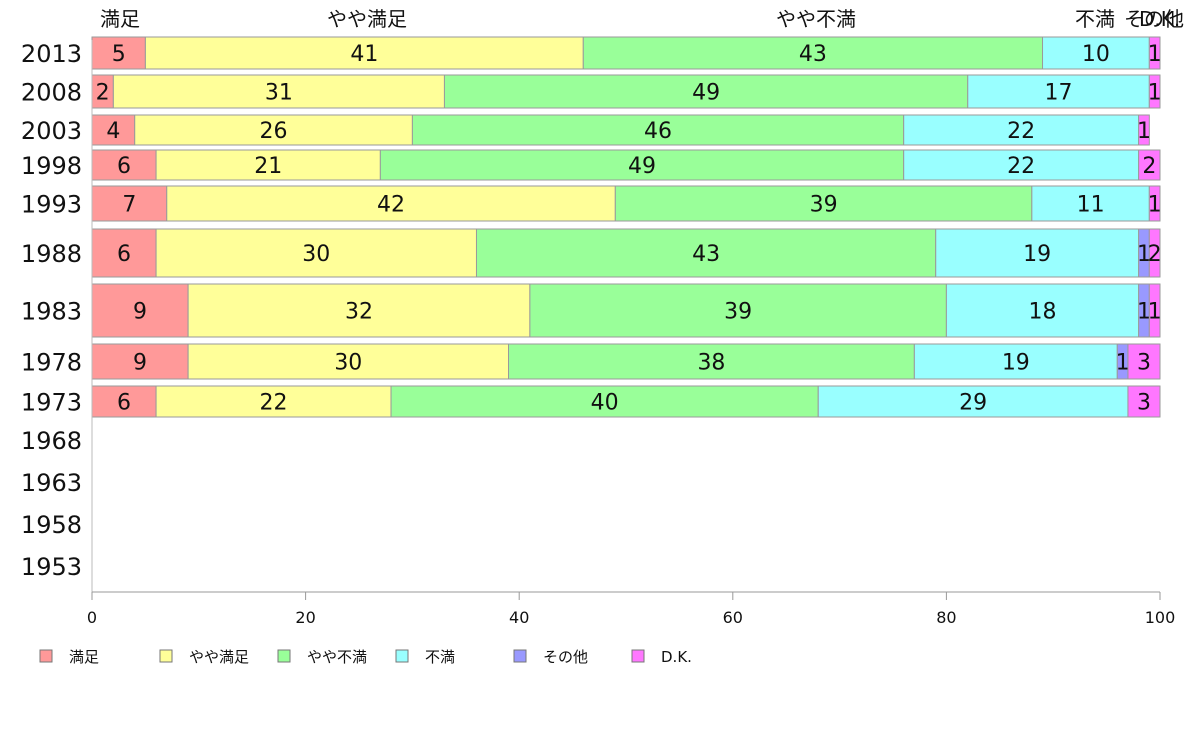 The height and width of the screenshot is (736, 1188). Describe the element at coordinates (1021, 131) in the screenshot. I see `data-label-2003-series-3: 22` at that location.